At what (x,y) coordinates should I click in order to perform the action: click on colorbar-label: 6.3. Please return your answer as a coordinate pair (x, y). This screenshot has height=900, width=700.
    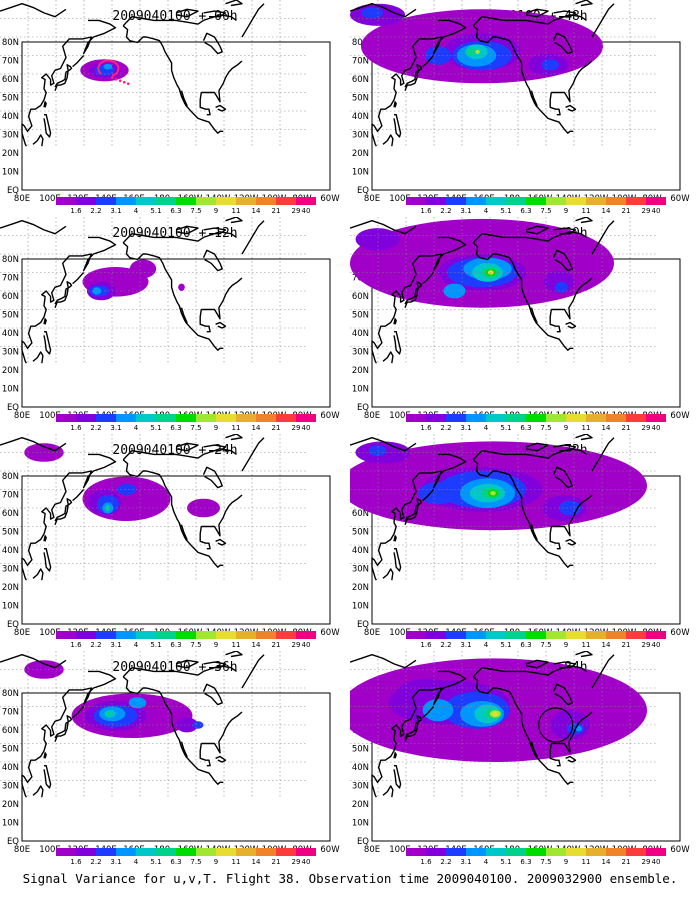
    Looking at the image, I should click on (525, 428).